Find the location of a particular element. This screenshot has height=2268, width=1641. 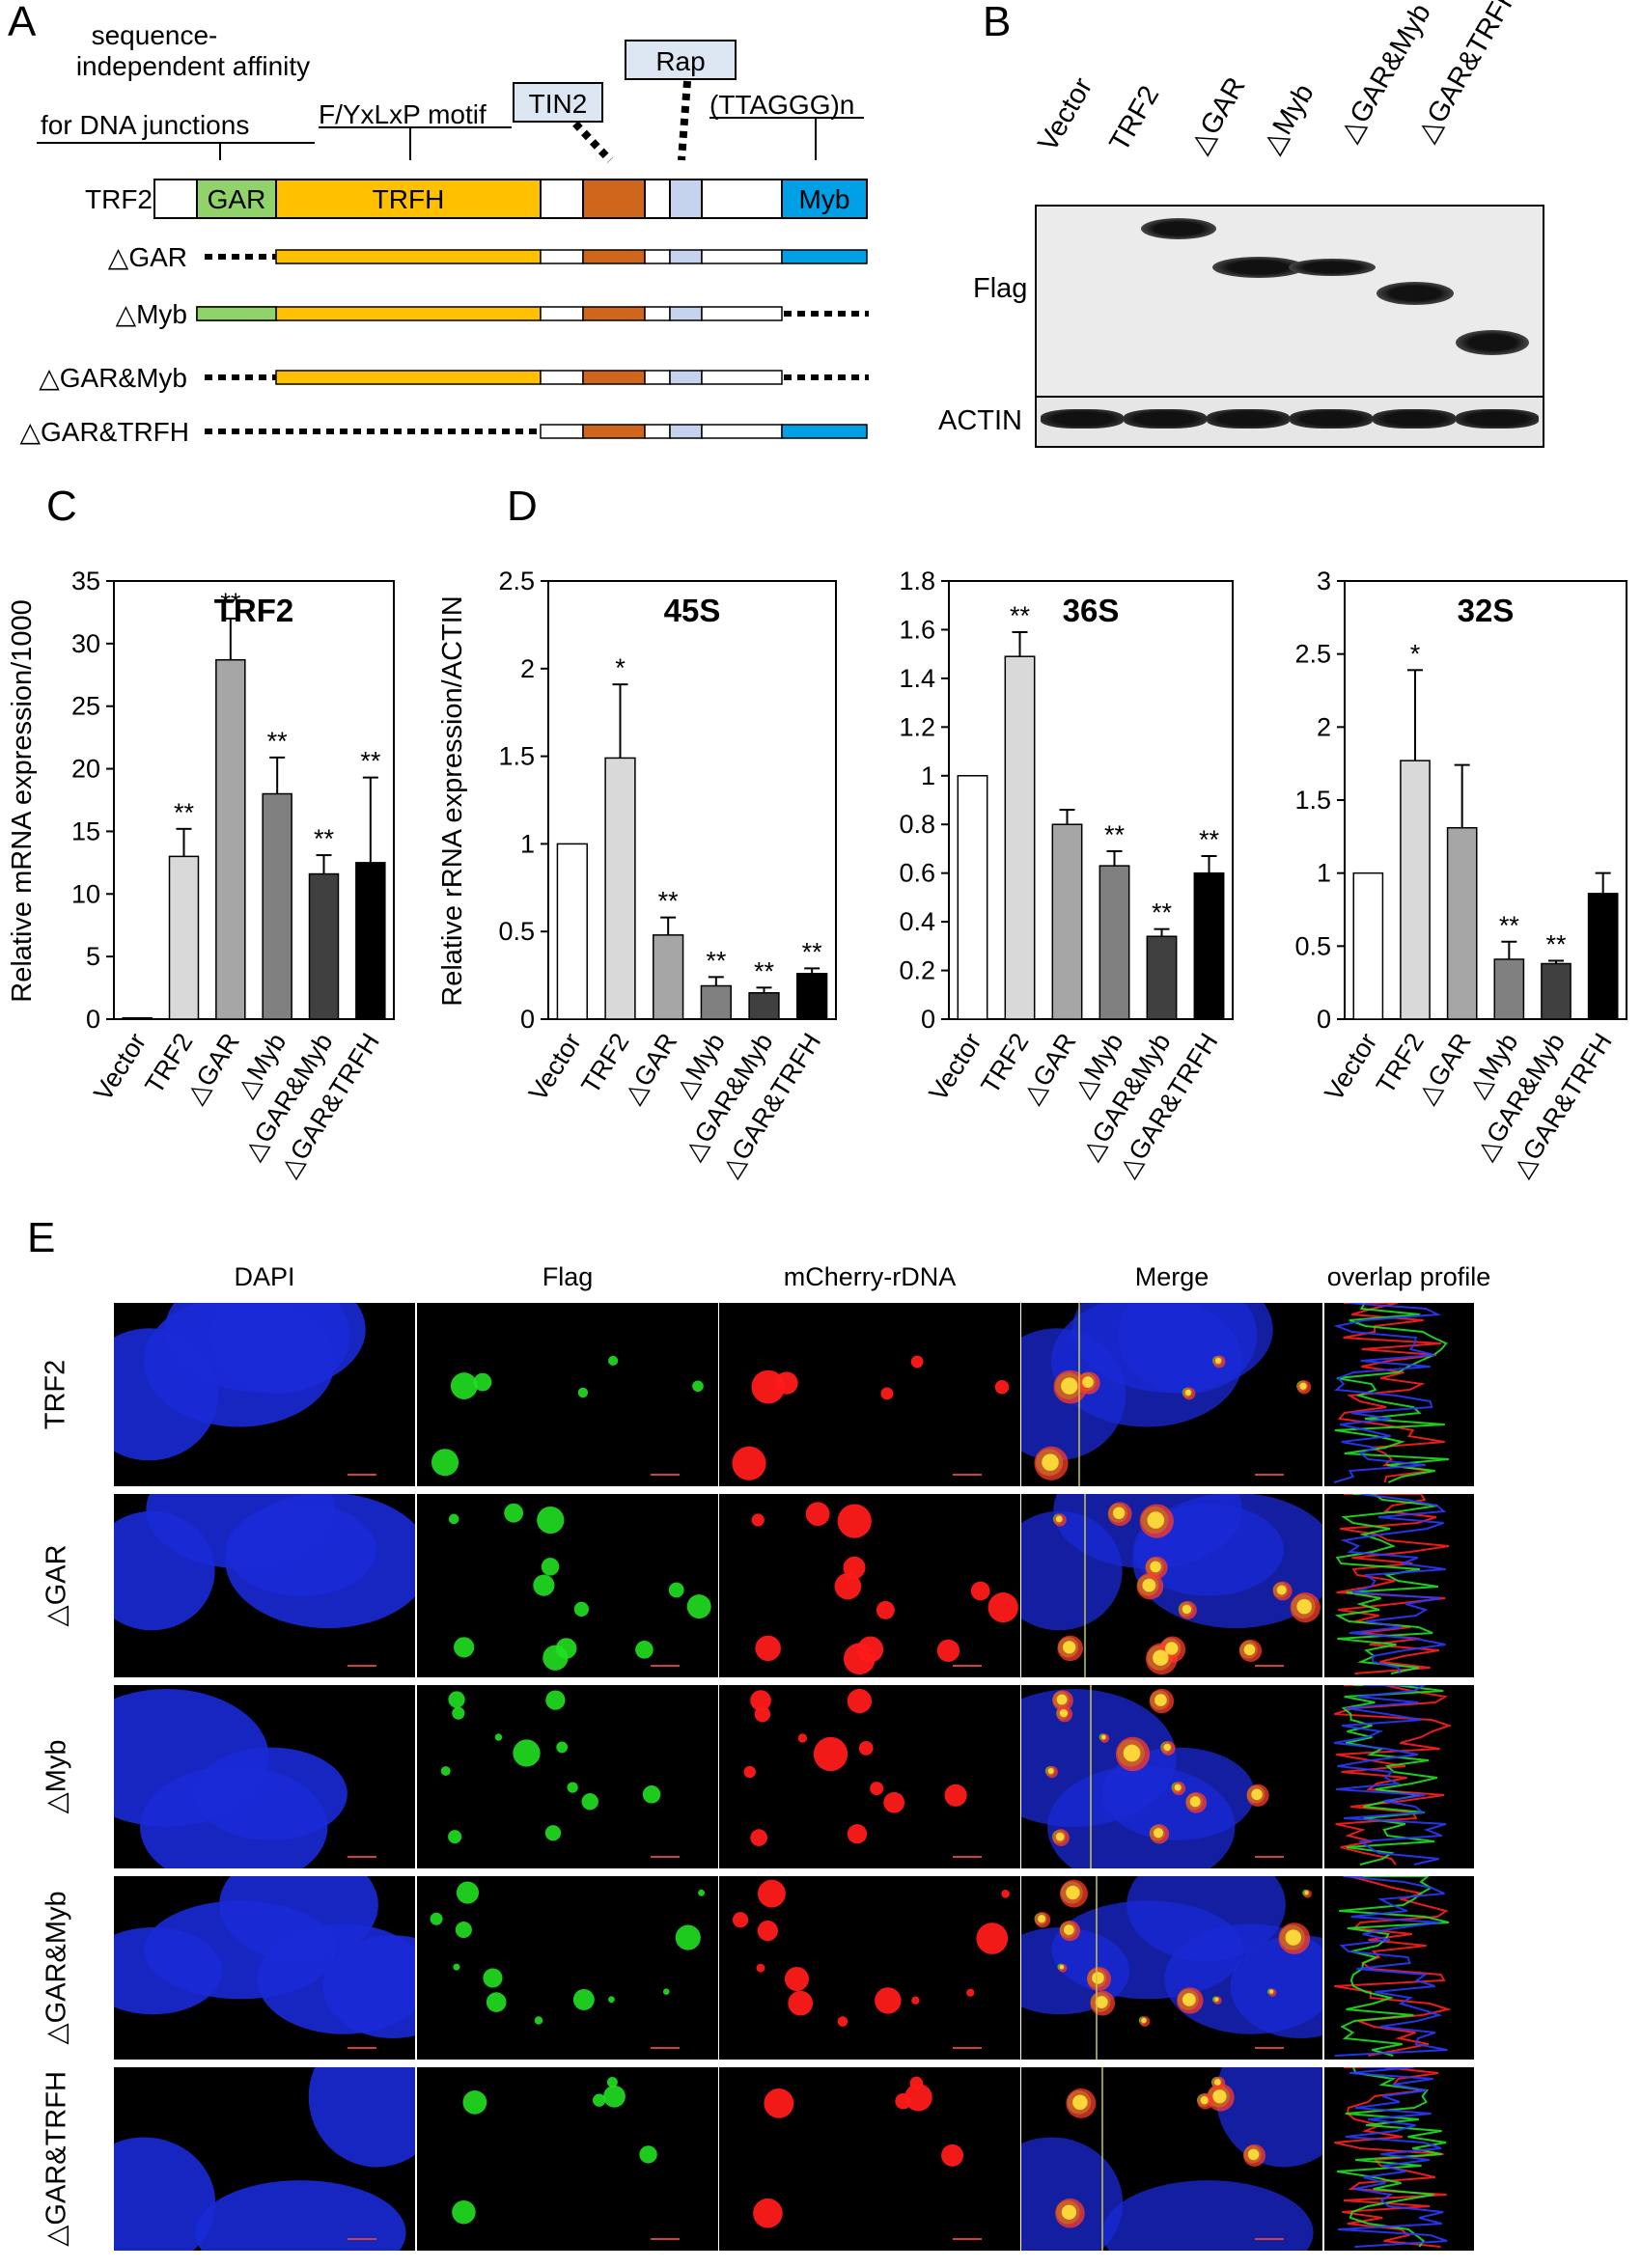

actin-label: ACTIN is located at coordinates (980, 420).